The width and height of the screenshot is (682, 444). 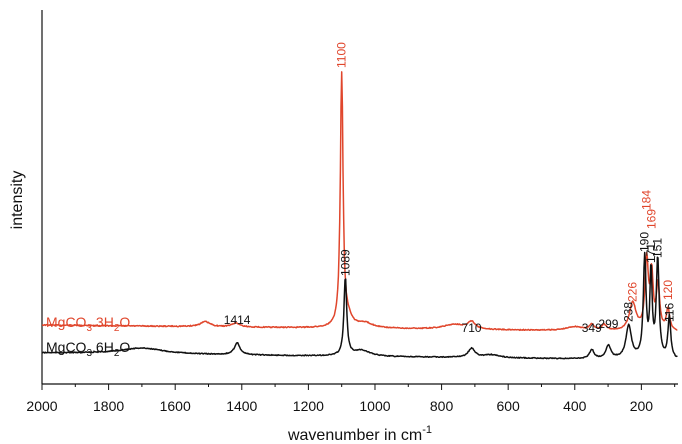 What do you see at coordinates (647, 200) in the screenshot?
I see `peak-label: 184` at bounding box center [647, 200].